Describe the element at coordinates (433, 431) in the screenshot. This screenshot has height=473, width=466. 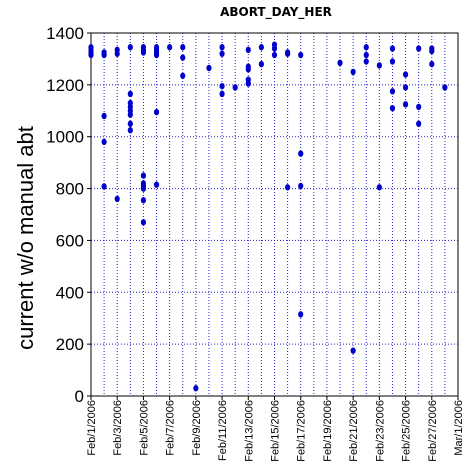
I see `x-tick-label: Feb/27/2006` at that location.